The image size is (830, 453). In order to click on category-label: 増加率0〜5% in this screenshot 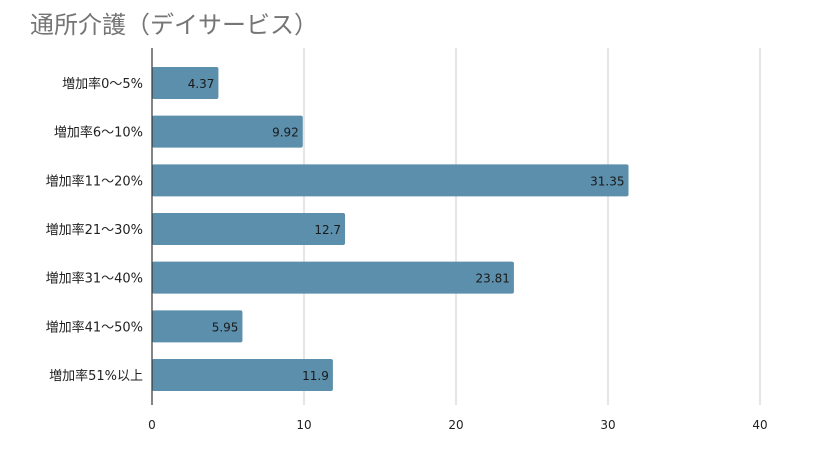, I will do `click(102, 84)`.